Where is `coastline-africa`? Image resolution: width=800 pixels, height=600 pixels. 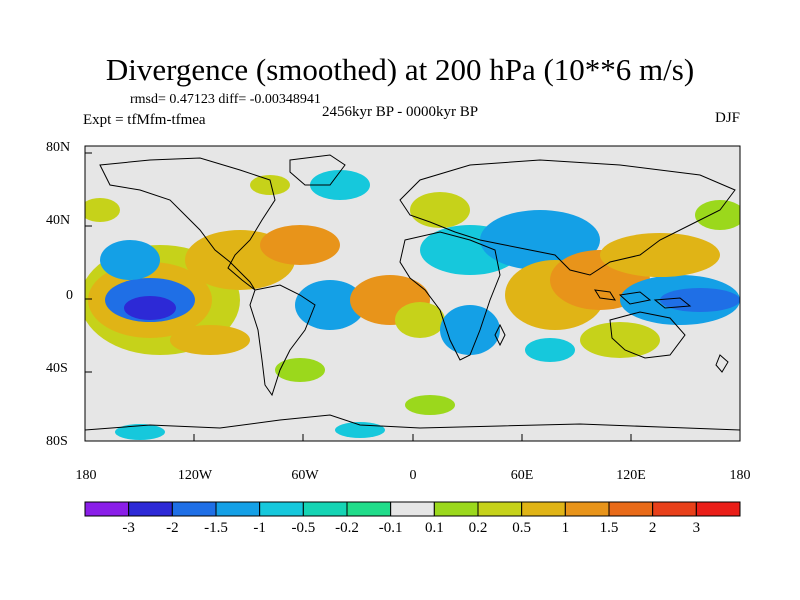
coastline-africa is located at coordinates (450, 296).